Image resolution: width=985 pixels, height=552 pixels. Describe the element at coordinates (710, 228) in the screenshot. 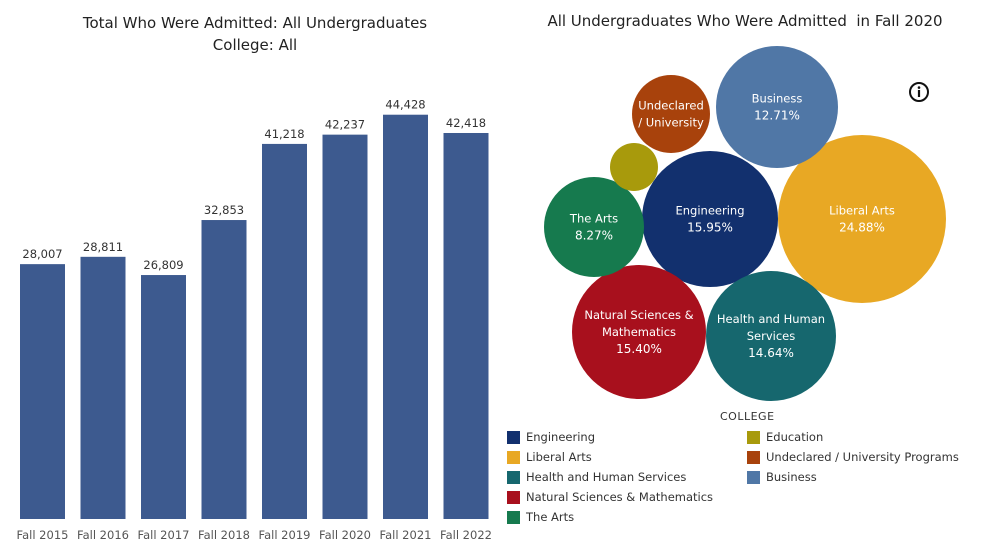

I see `bubble-pct-engineering: 15.95%` at that location.